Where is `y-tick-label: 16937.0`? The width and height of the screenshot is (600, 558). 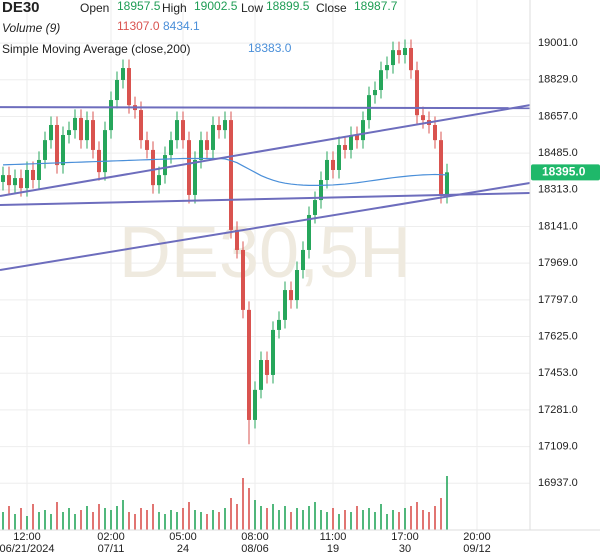
y-tick-label: 16937.0 is located at coordinates (558, 483).